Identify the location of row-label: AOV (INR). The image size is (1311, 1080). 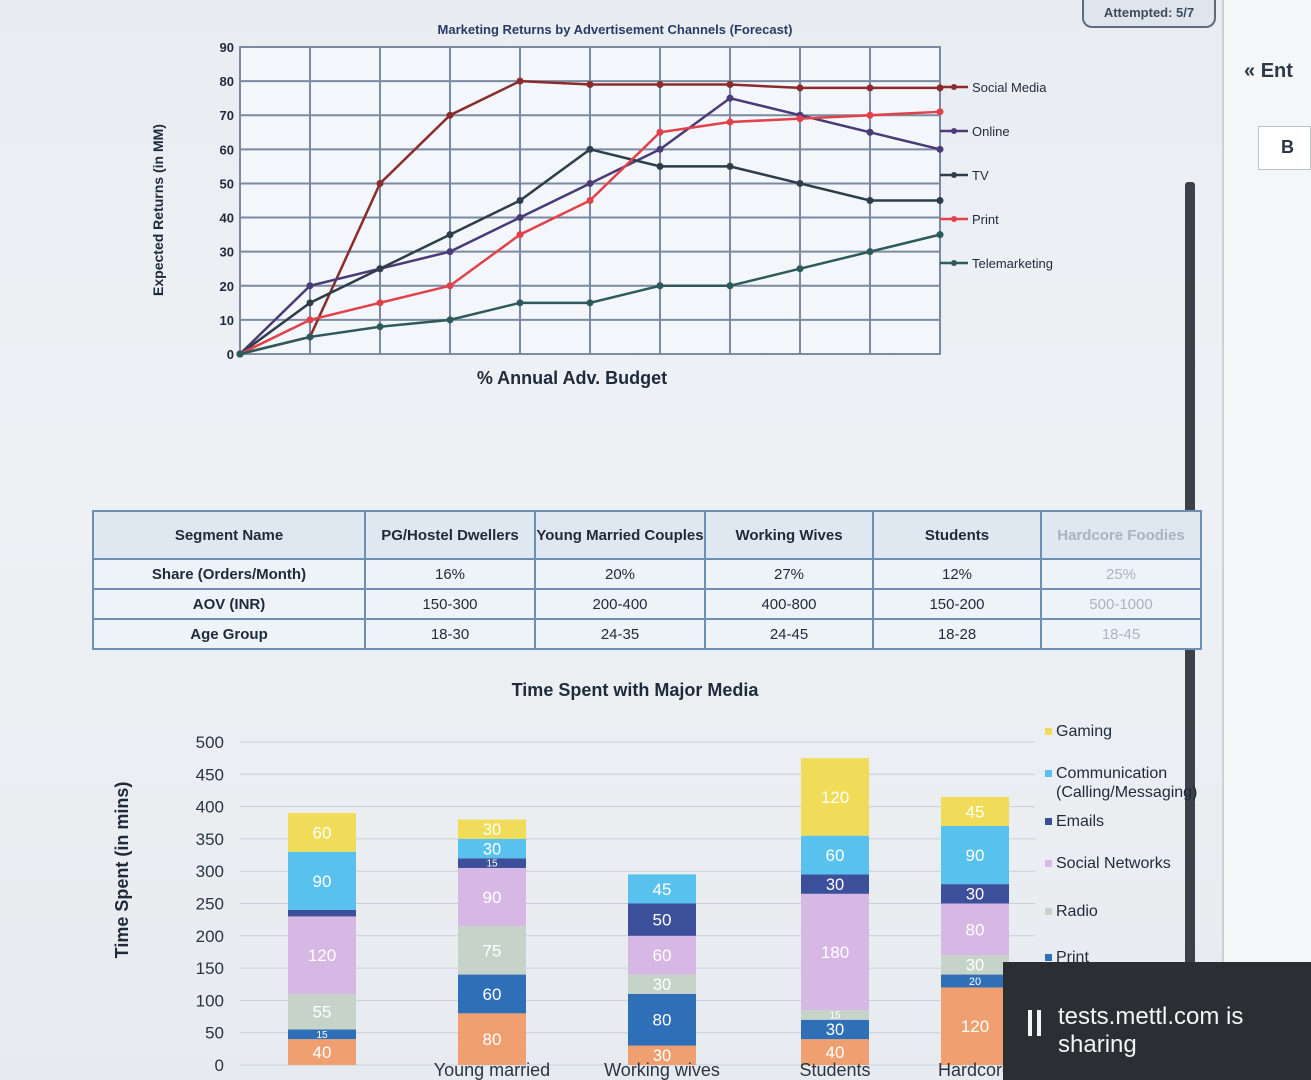
(229, 604).